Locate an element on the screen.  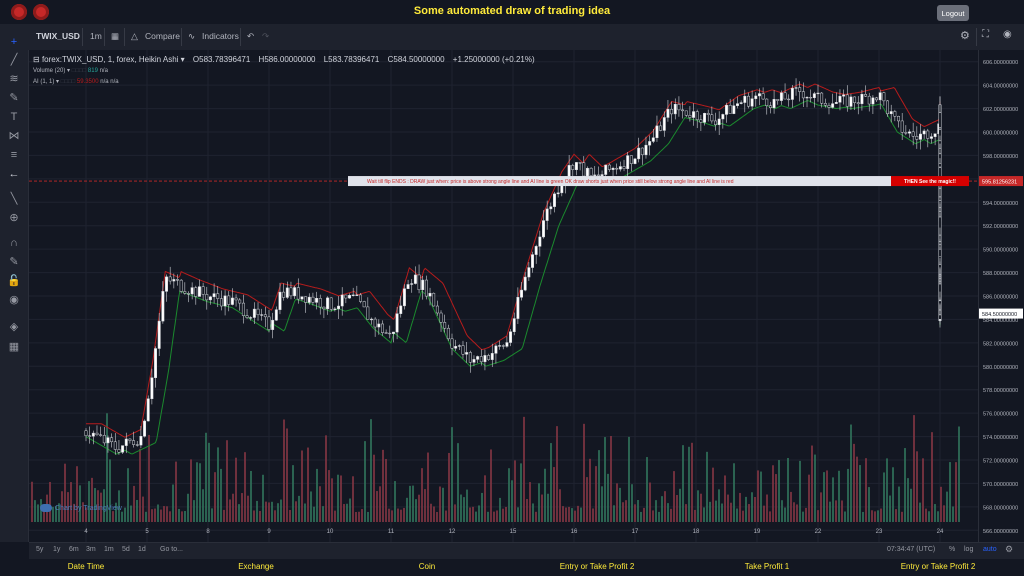
percent-toggle: % is located at coordinates (952, 549).